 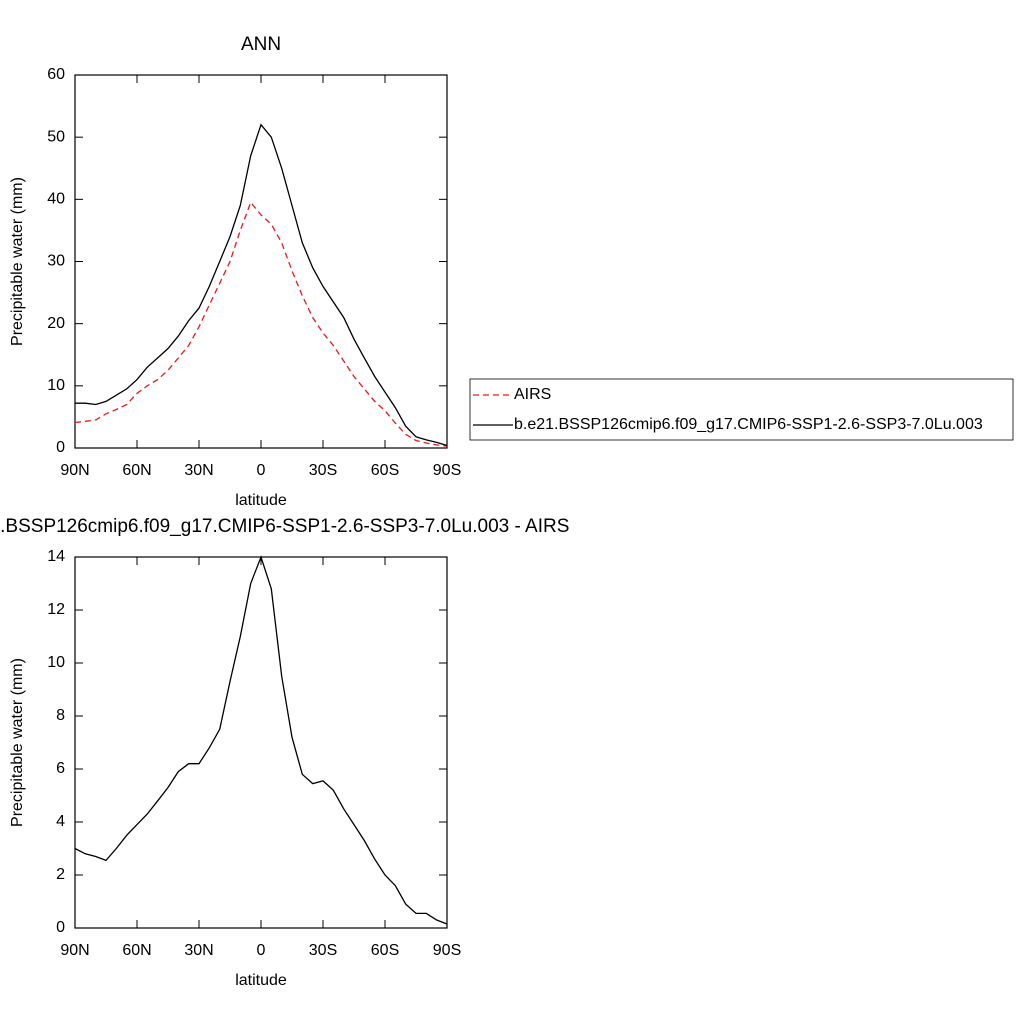 I want to click on y-tick-label: 30, so click(x=56, y=261).